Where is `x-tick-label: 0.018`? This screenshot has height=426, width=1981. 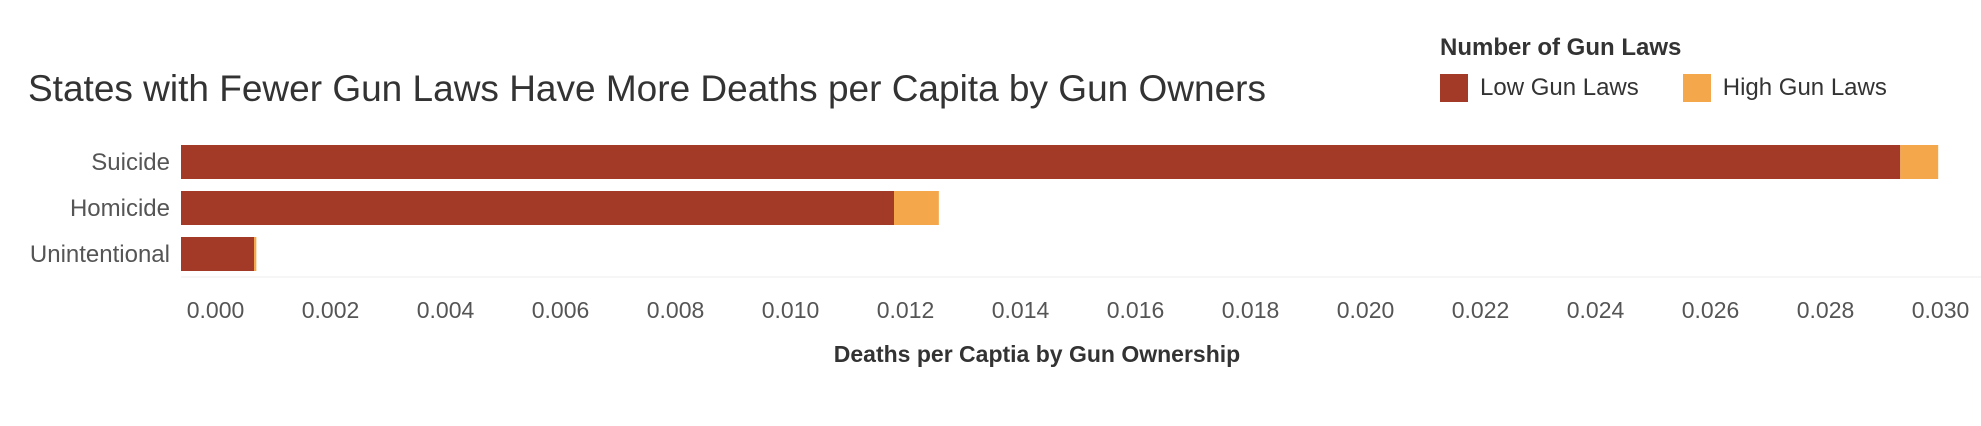
x-tick-label: 0.018 is located at coordinates (1251, 310).